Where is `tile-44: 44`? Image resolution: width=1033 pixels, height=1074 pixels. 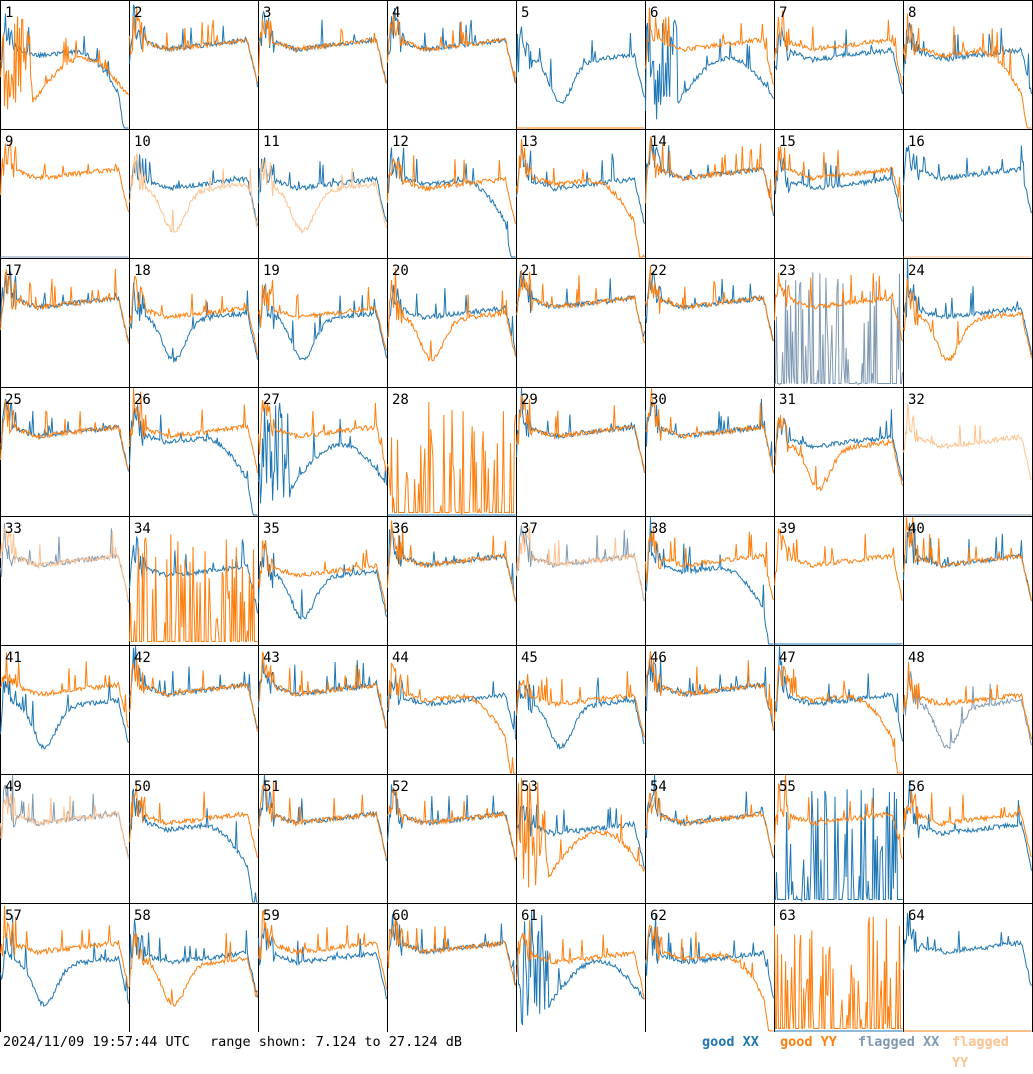 tile-44: 44 is located at coordinates (452, 710).